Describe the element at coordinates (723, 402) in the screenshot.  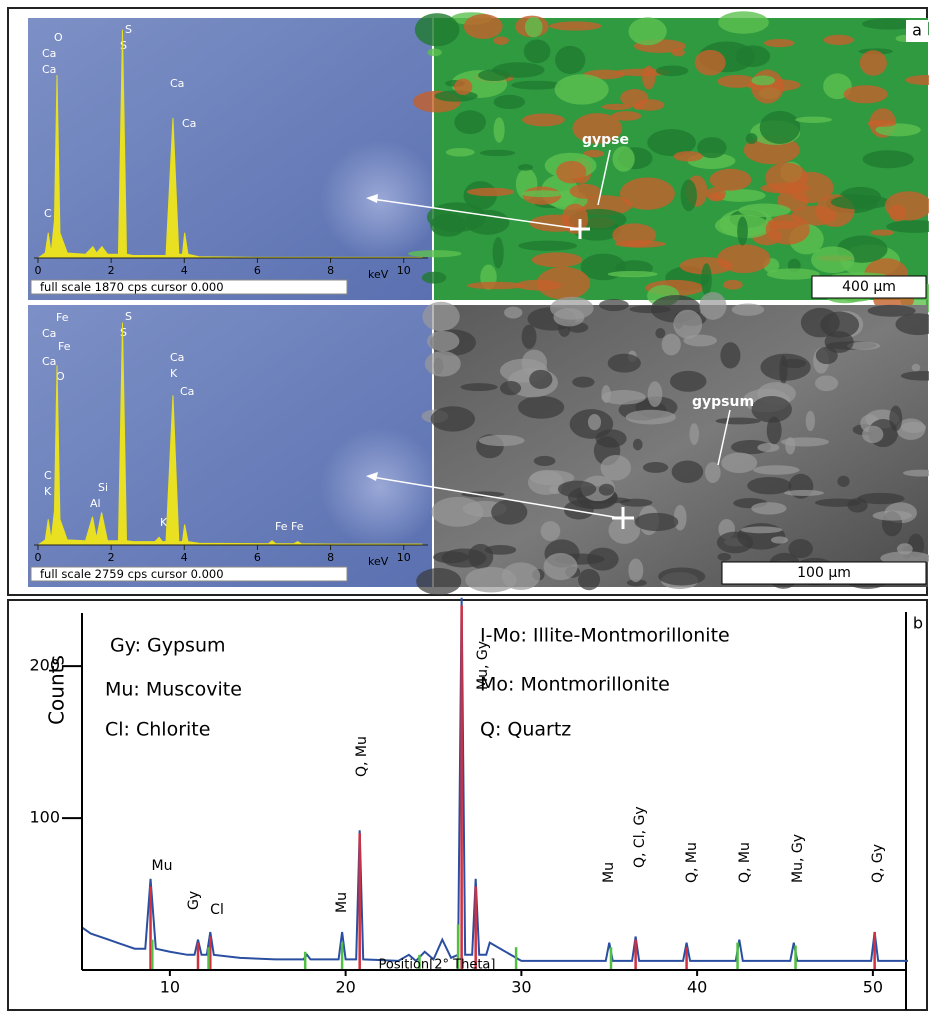
I see `image-label: gypsum` at that location.